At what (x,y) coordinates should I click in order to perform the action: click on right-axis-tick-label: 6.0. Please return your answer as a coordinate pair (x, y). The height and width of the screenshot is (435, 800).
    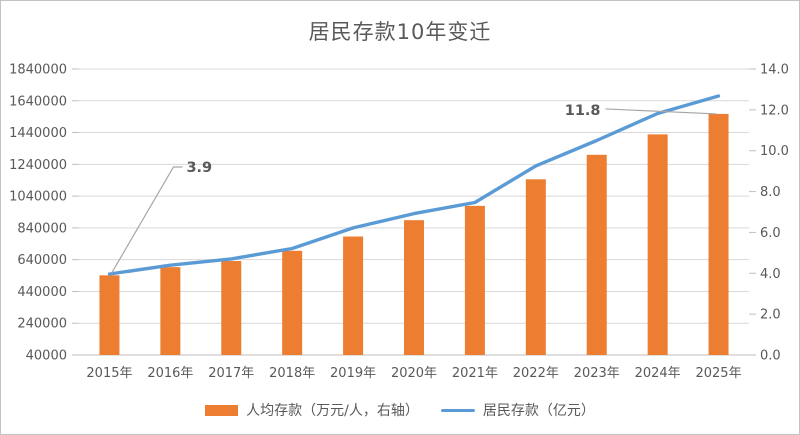
    Looking at the image, I should click on (770, 233).